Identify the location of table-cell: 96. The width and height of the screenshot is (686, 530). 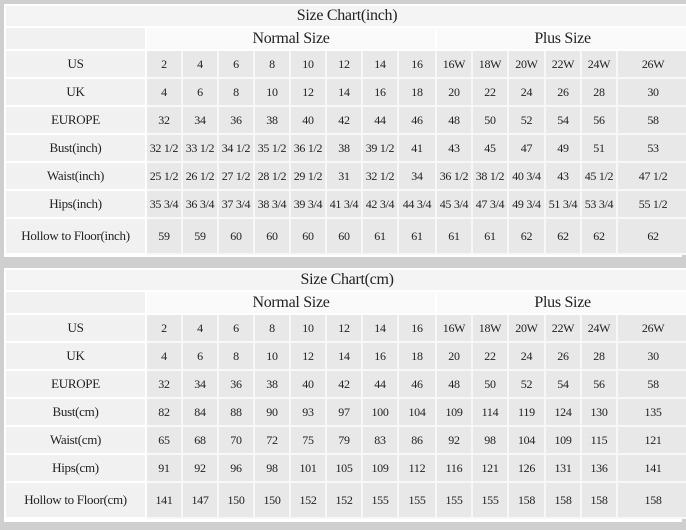
(236, 468).